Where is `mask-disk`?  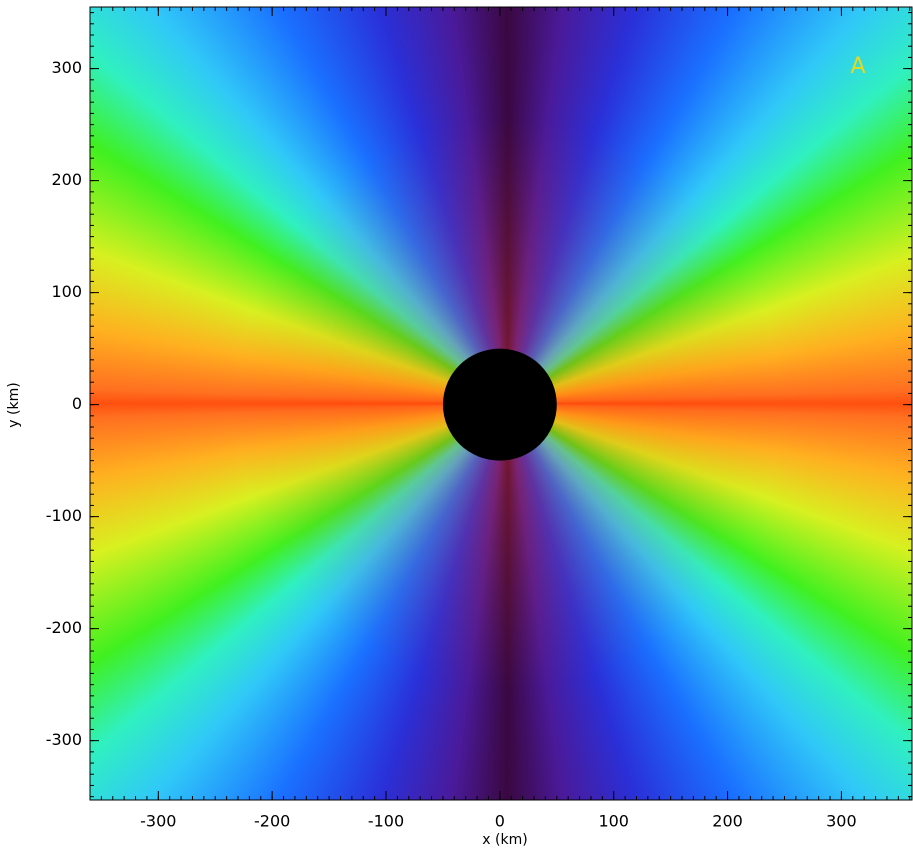 mask-disk is located at coordinates (499, 404).